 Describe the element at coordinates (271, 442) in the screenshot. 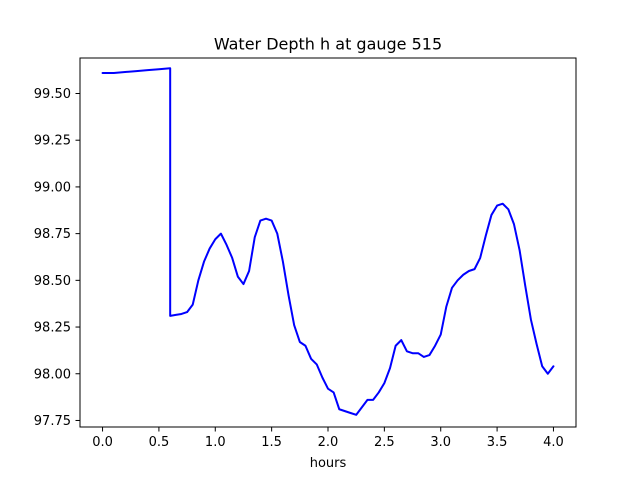

I see `x-tick-label: 1.5` at that location.